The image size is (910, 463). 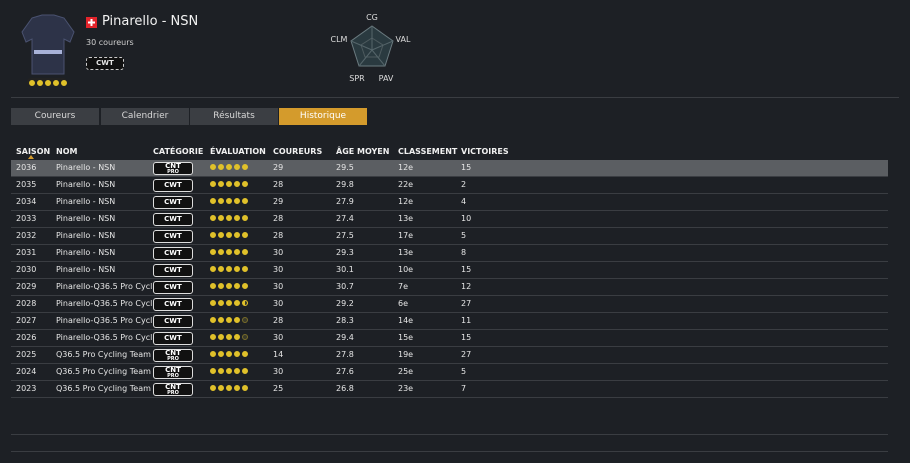 I want to click on cell-wins: 15, so click(x=466, y=167).